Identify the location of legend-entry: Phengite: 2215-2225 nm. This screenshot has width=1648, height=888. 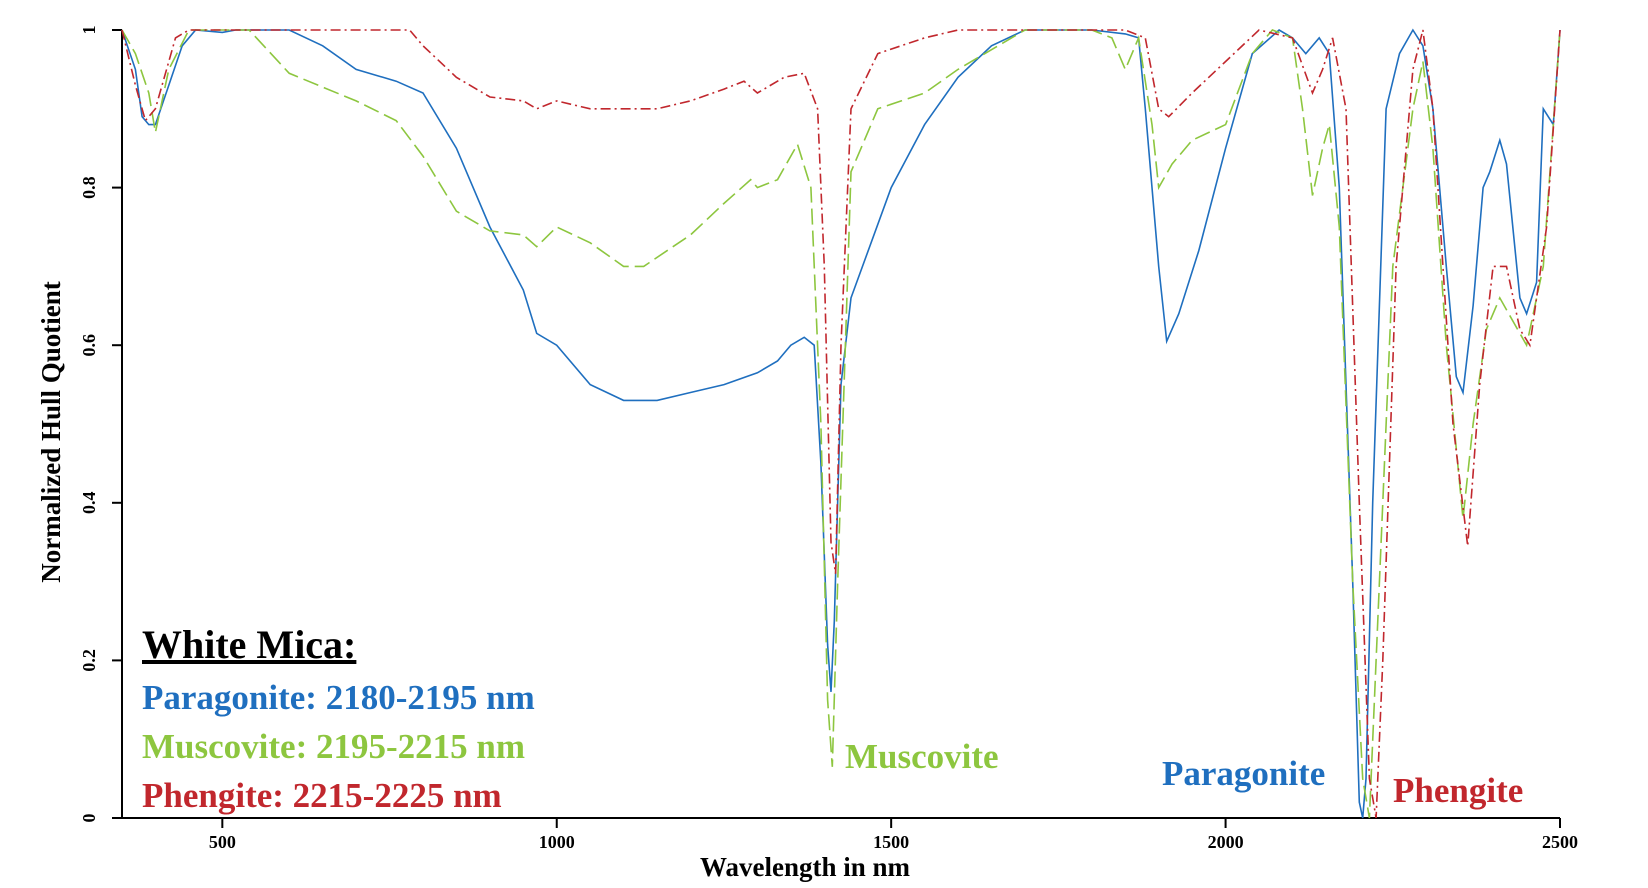
(322, 795).